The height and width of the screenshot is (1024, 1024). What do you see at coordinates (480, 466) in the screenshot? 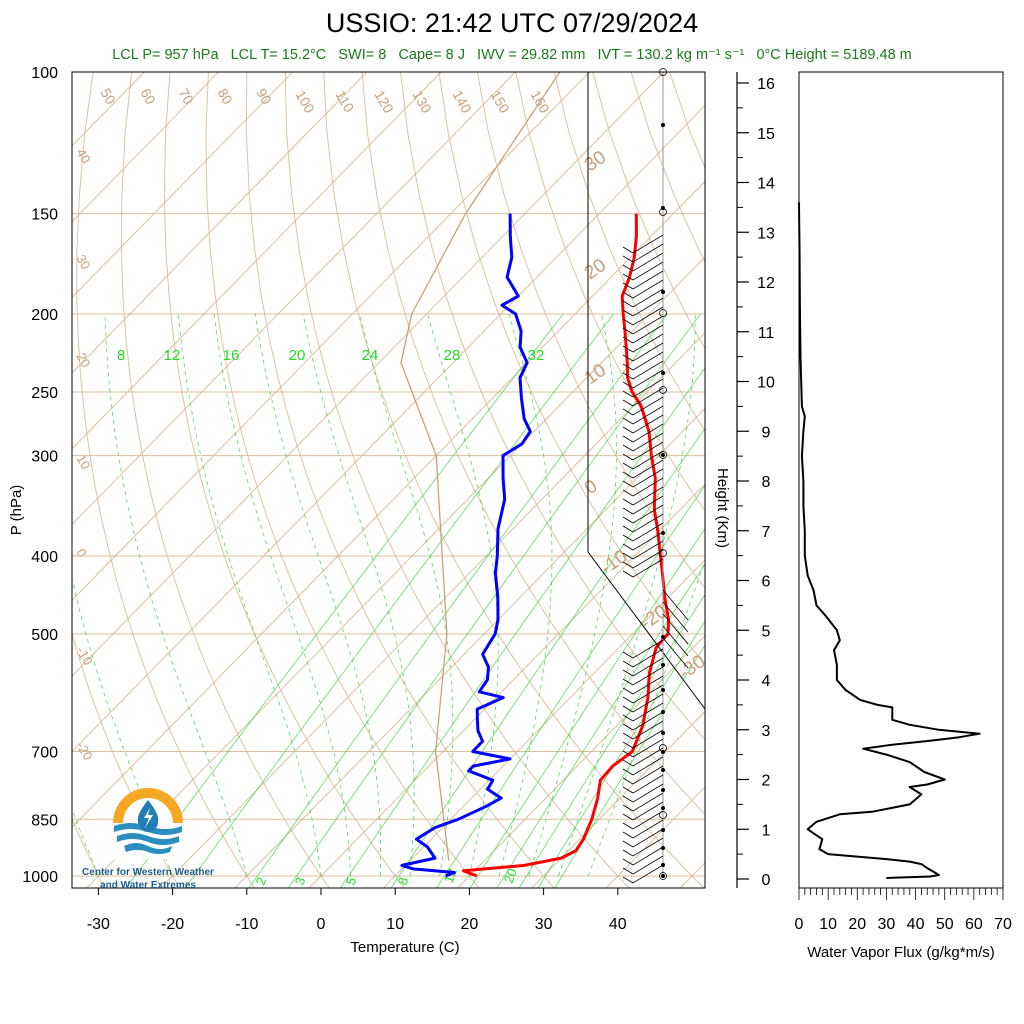
I see `parcel-trace` at bounding box center [480, 466].